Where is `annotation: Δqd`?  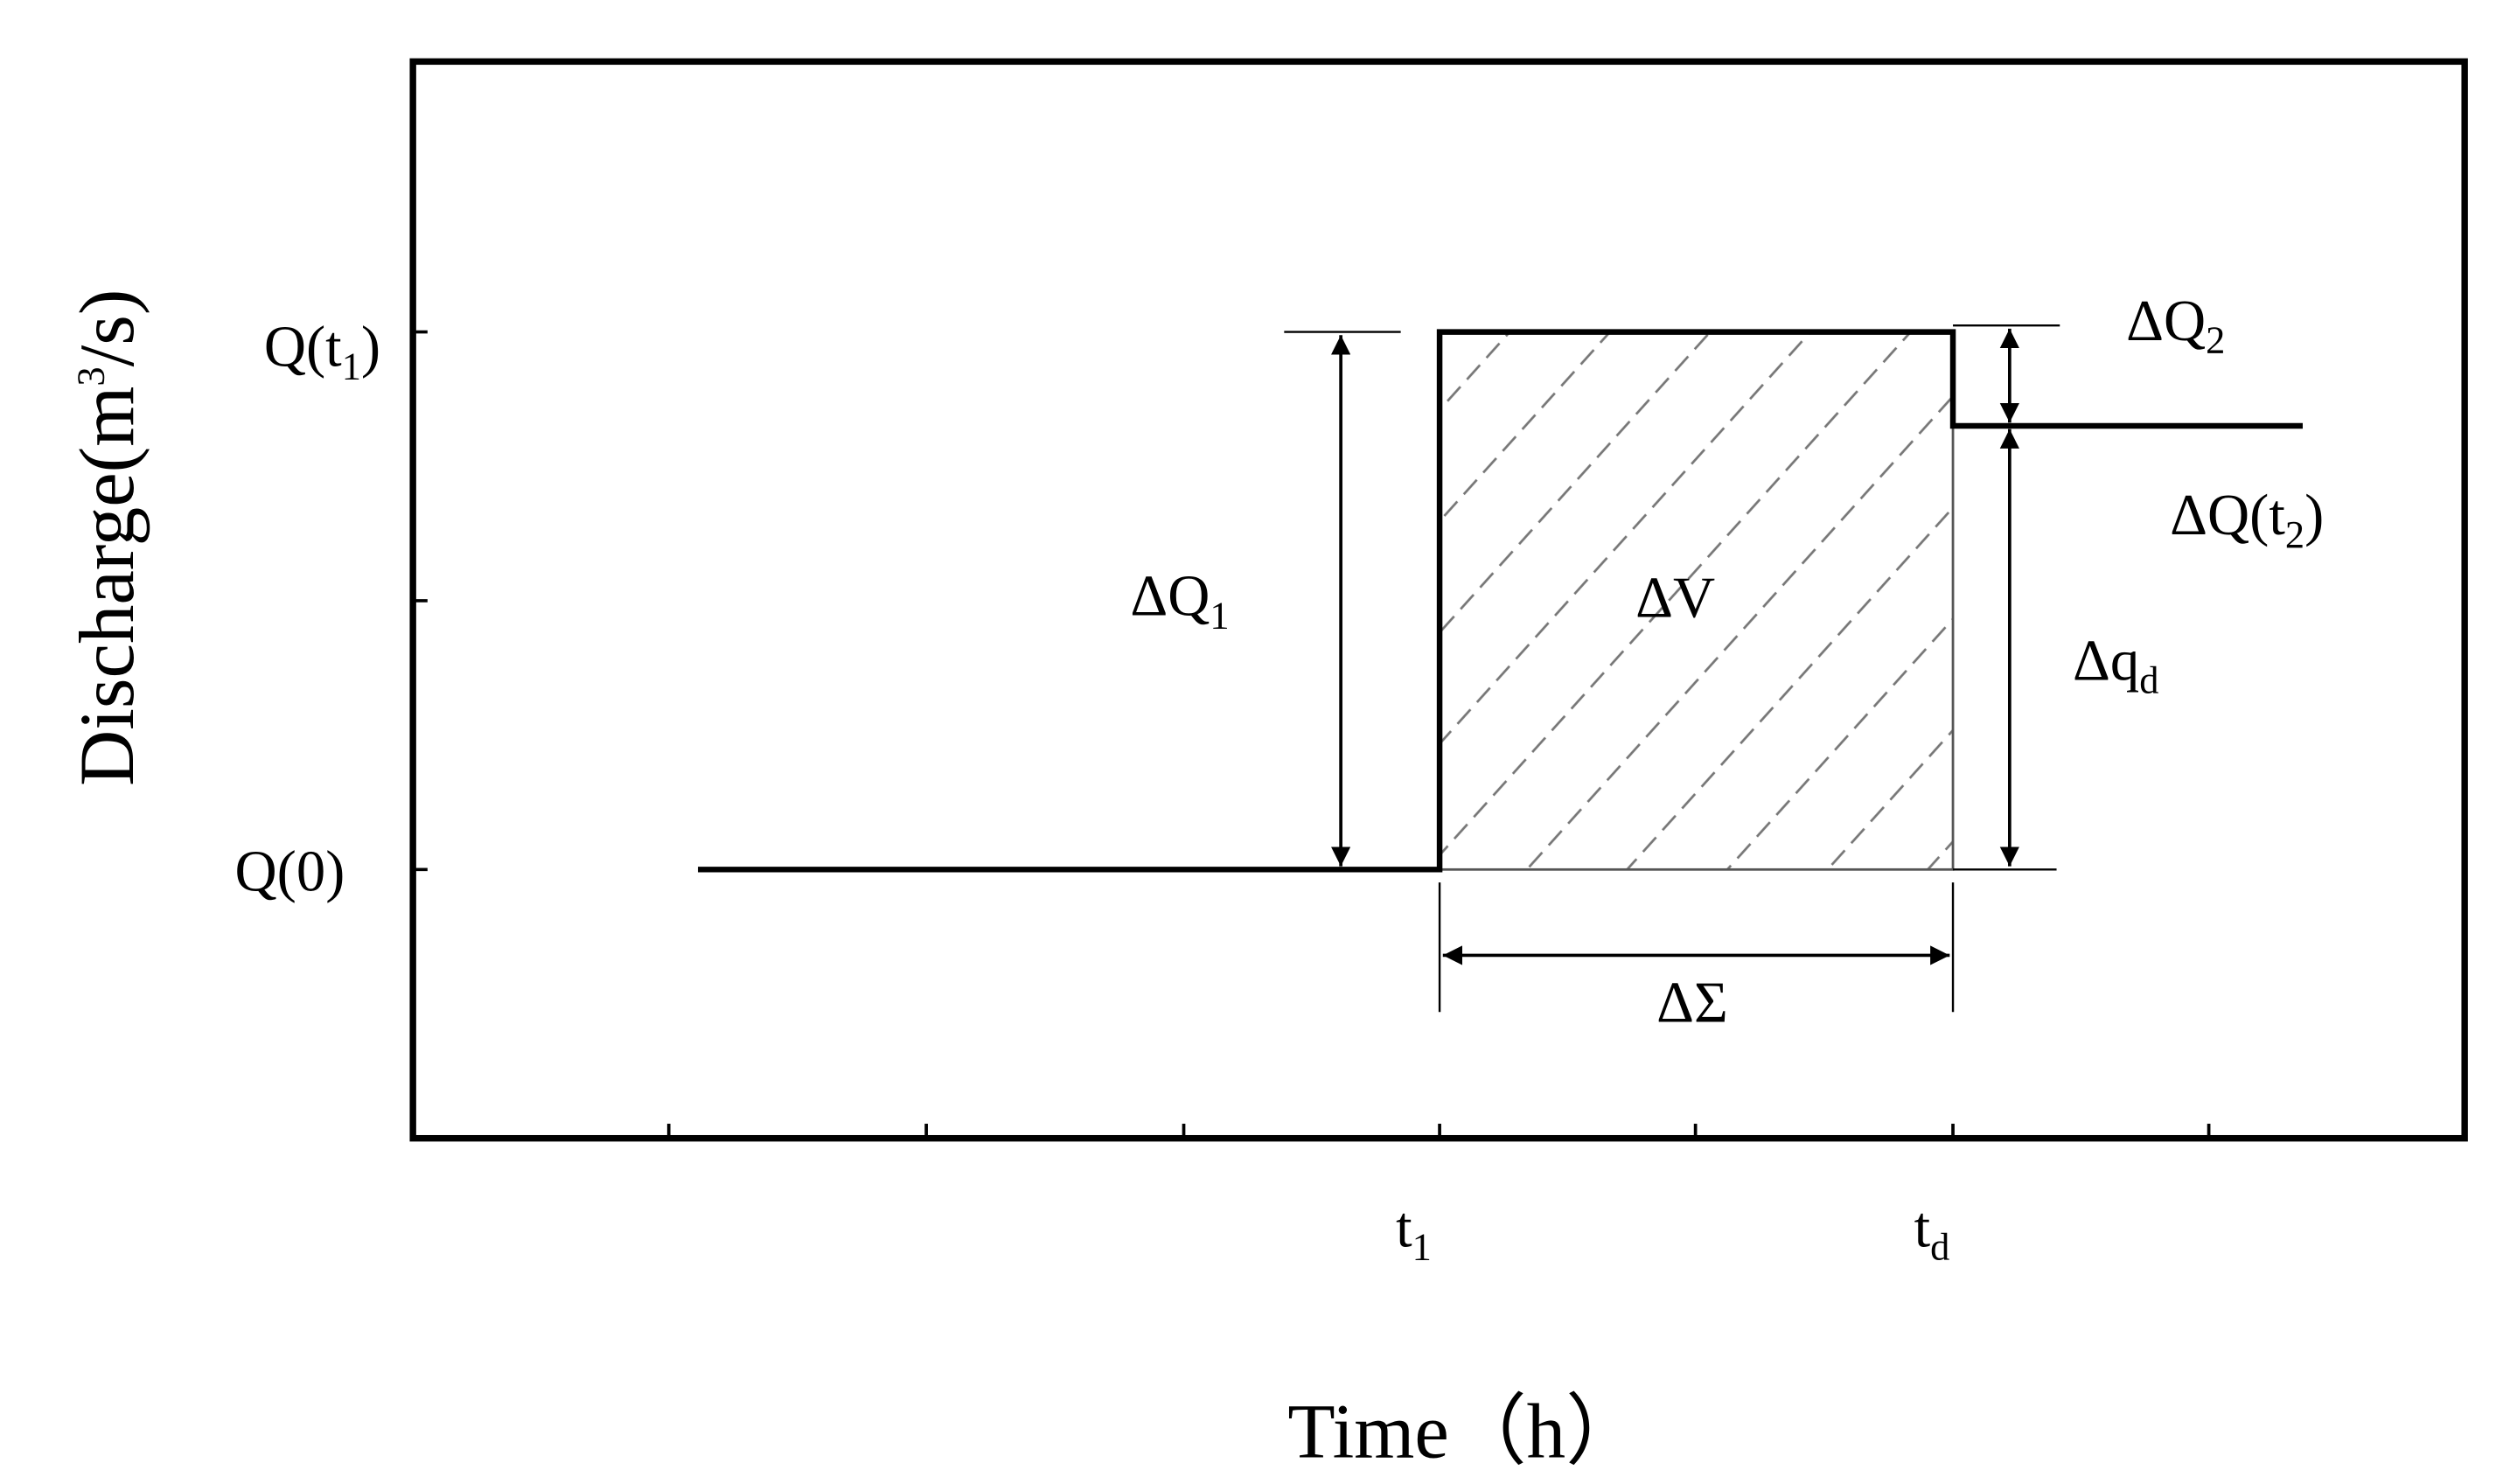 annotation: Δqd is located at coordinates (2116, 666).